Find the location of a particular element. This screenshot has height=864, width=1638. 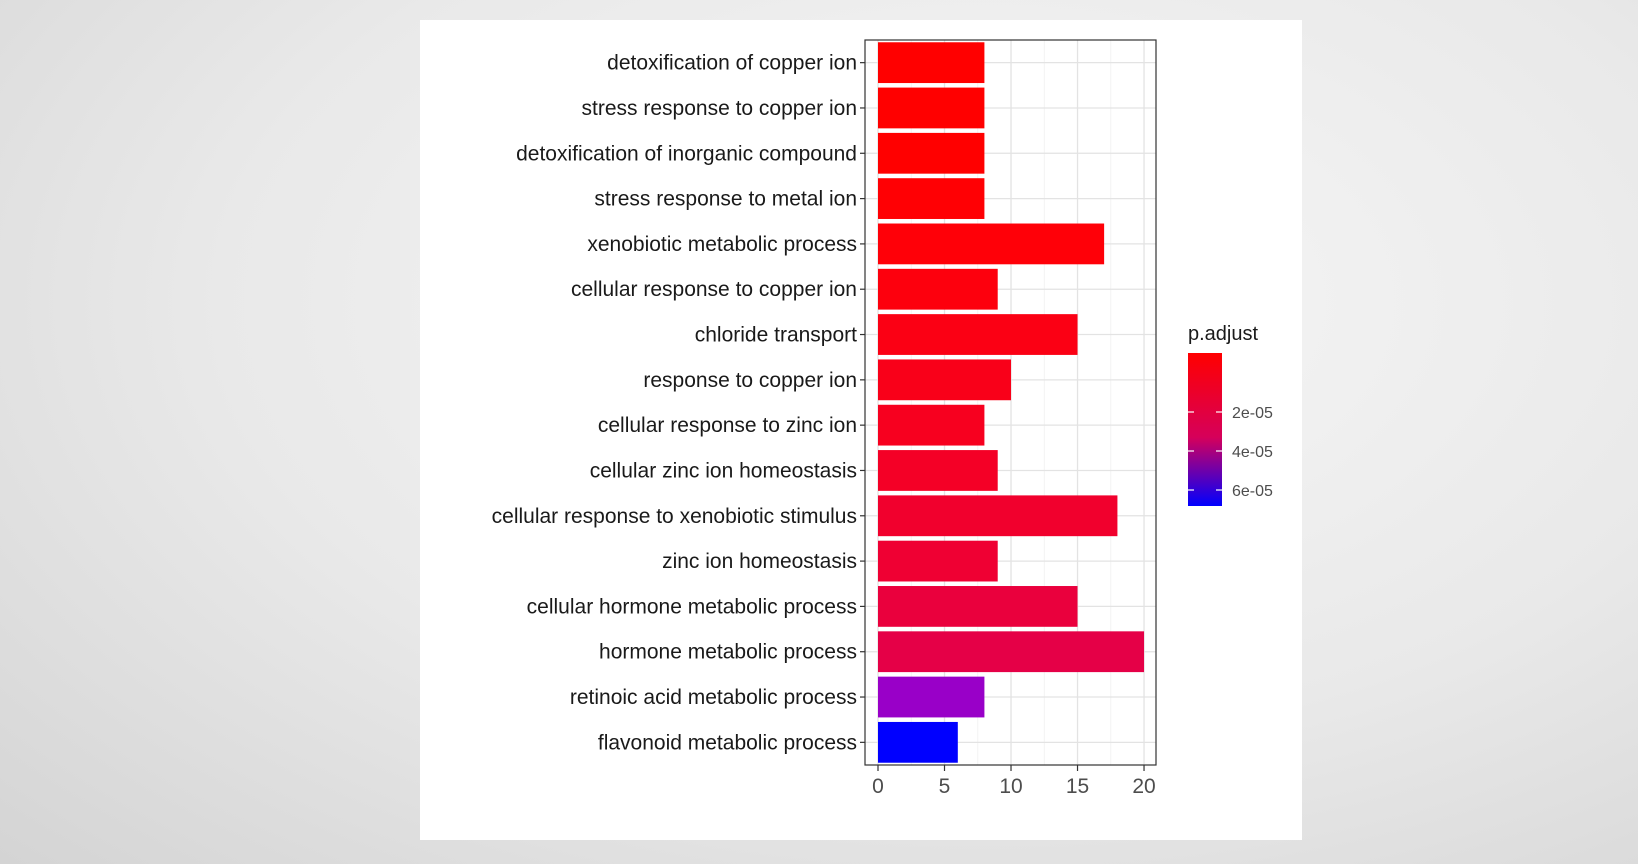

category-label: cellular zinc ion homeostasis is located at coordinates (723, 470).